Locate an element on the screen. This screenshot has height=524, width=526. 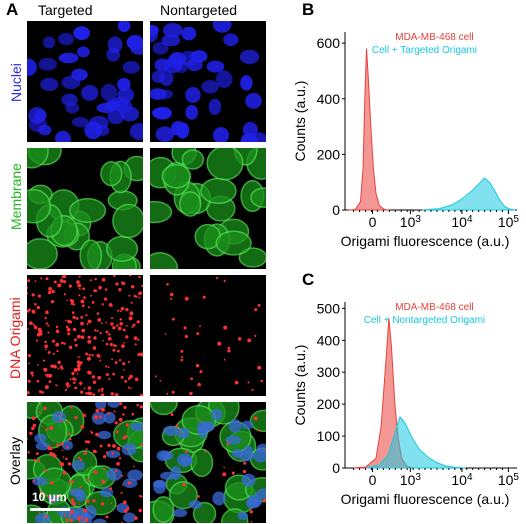
panel-letter-b: B is located at coordinates (308, 9).